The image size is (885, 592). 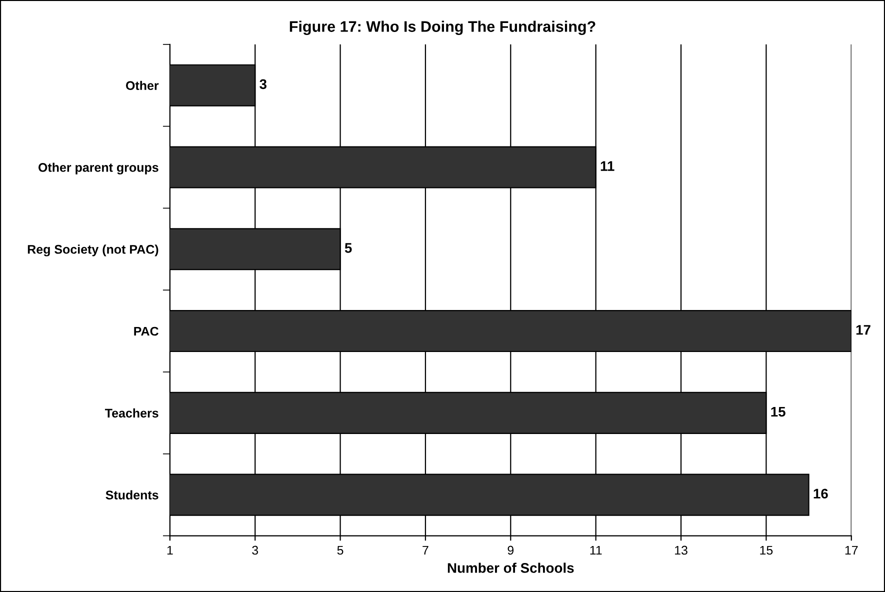 I want to click on data-label: 11, so click(x=607, y=166).